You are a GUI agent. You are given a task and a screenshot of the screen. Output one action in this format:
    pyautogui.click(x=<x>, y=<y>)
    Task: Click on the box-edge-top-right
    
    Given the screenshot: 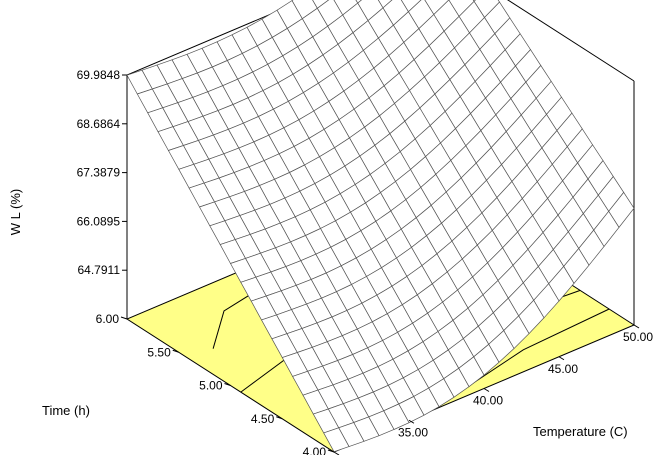 What is the action you would take?
    pyautogui.click(x=571, y=41)
    